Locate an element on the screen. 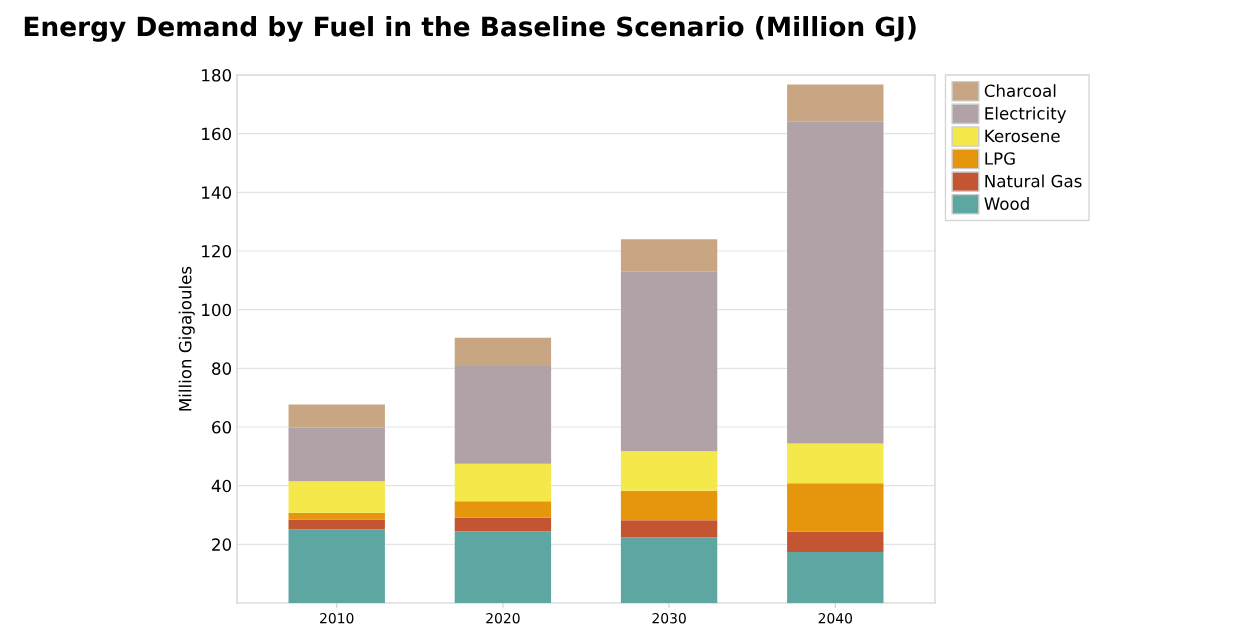 Image resolution: width=1245 pixels, height=642 pixels. x-tick-label: 2010 is located at coordinates (337, 618).